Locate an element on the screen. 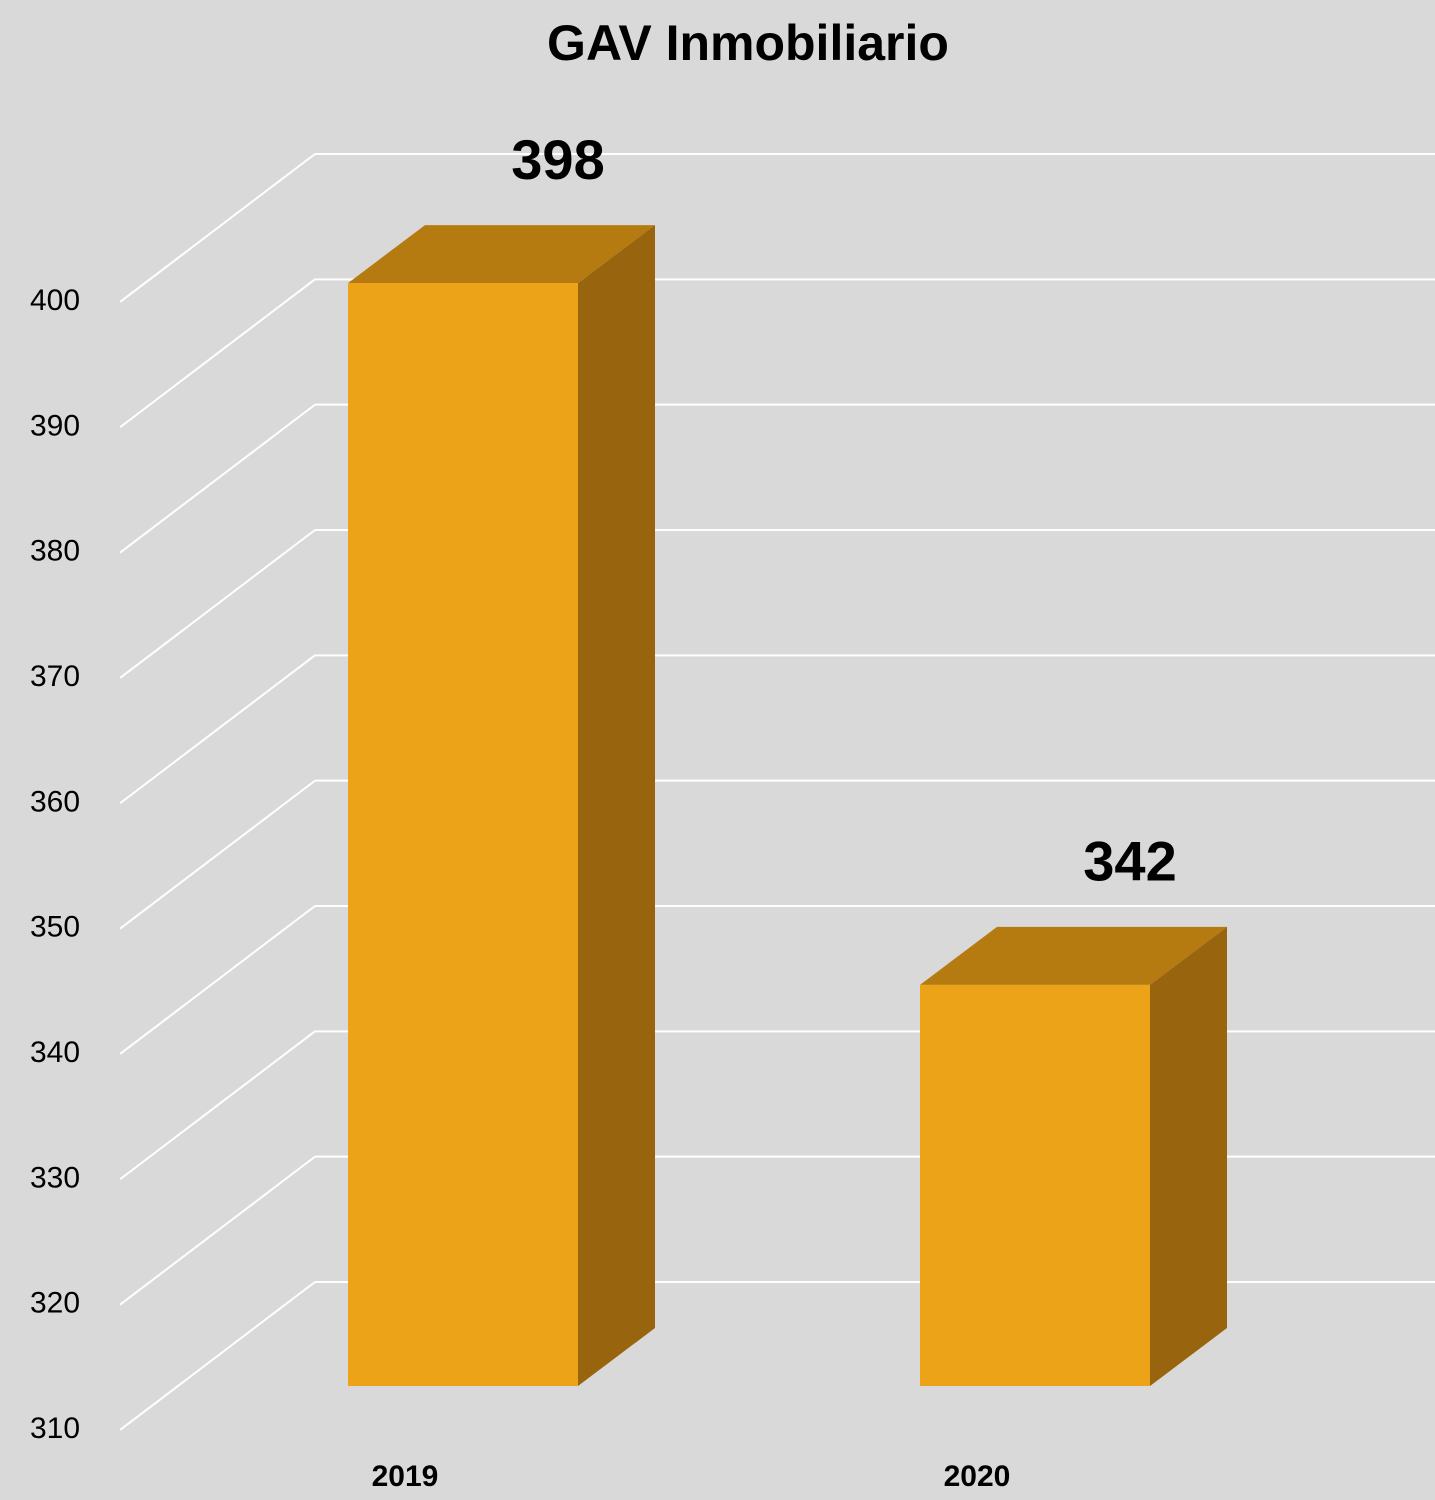 The image size is (1435, 1500). x-tick-label: 2019 is located at coordinates (405, 1476).